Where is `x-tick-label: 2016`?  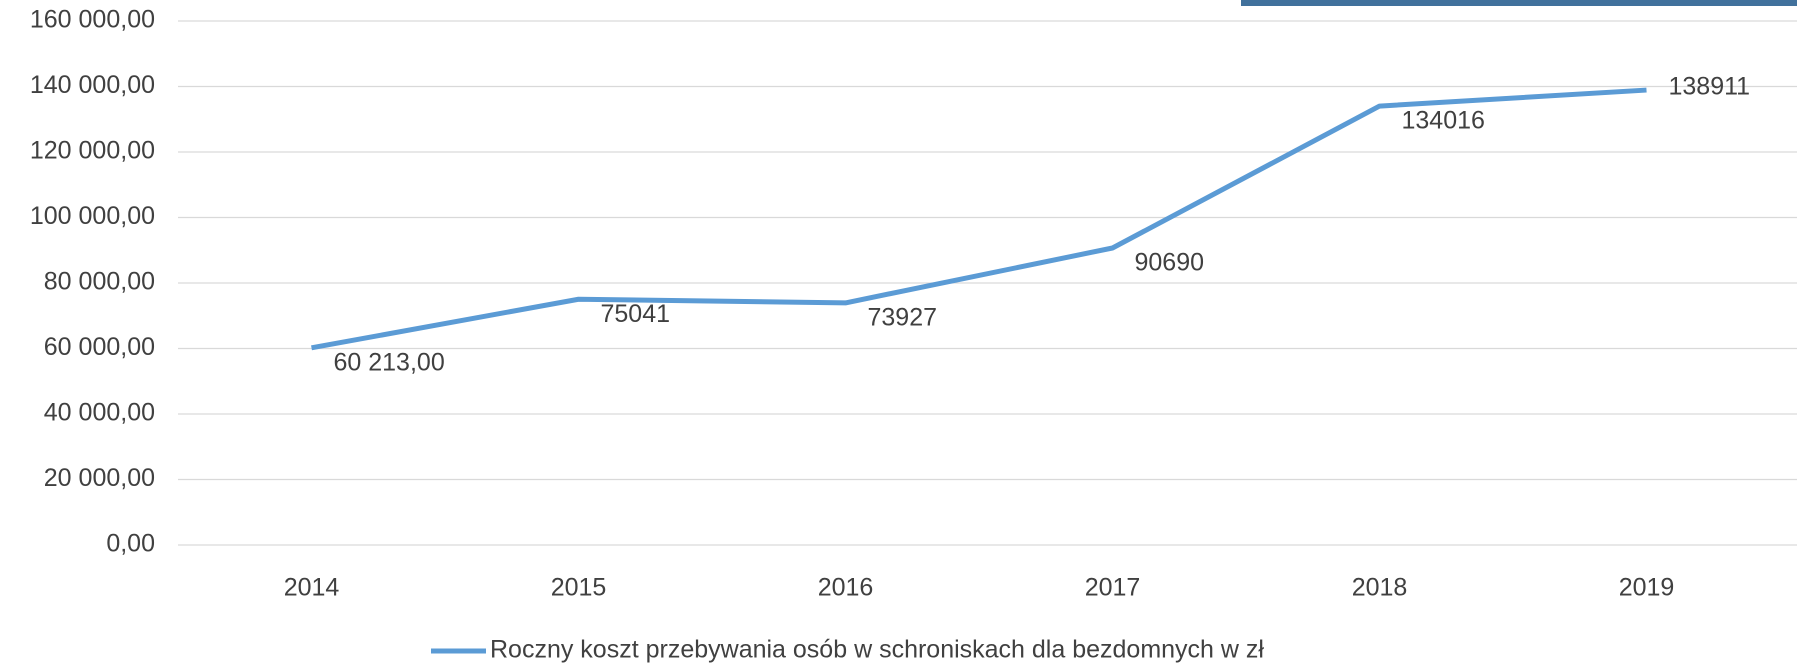
x-tick-label: 2016 is located at coordinates (846, 588).